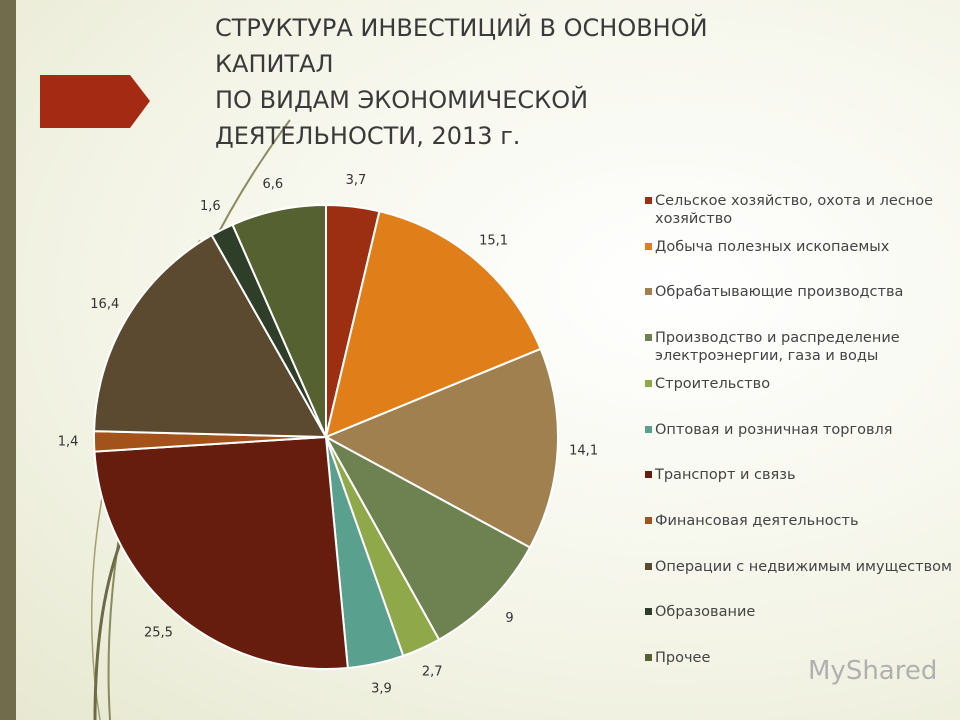 The width and height of the screenshot is (960, 720). What do you see at coordinates (95, 101) in the screenshot?
I see `arrow-decoration` at bounding box center [95, 101].